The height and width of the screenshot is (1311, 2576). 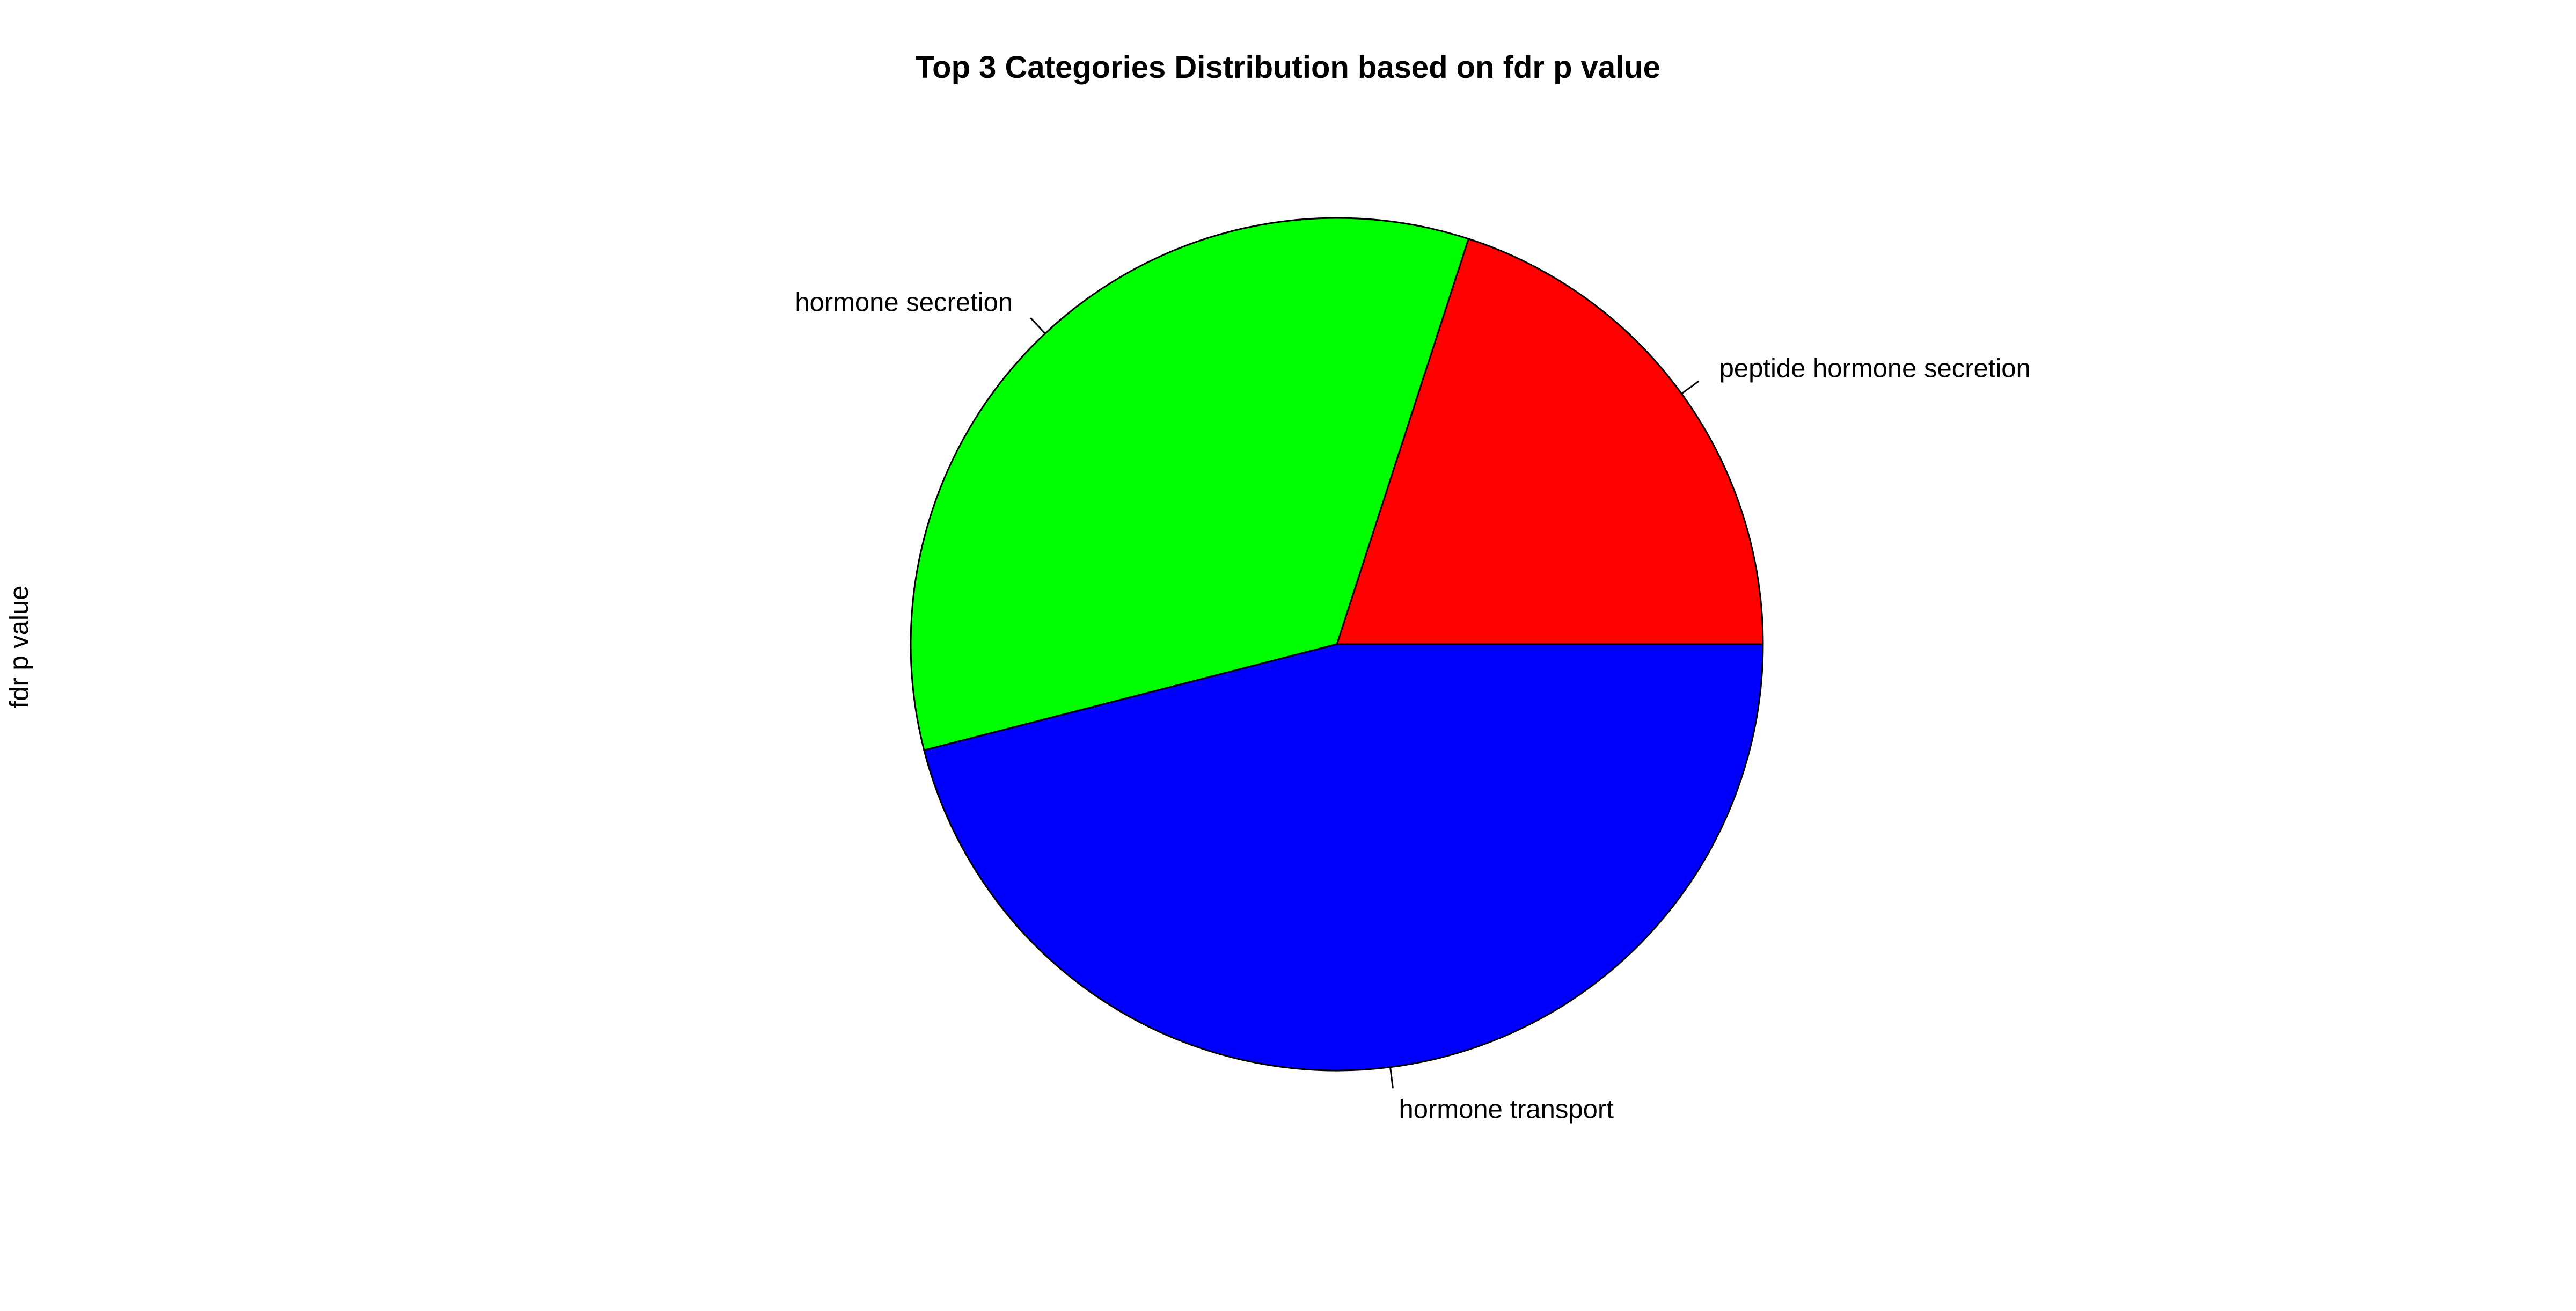 What do you see at coordinates (1190, 485) in the screenshot?
I see `pie-slice-hormone-secretion` at bounding box center [1190, 485].